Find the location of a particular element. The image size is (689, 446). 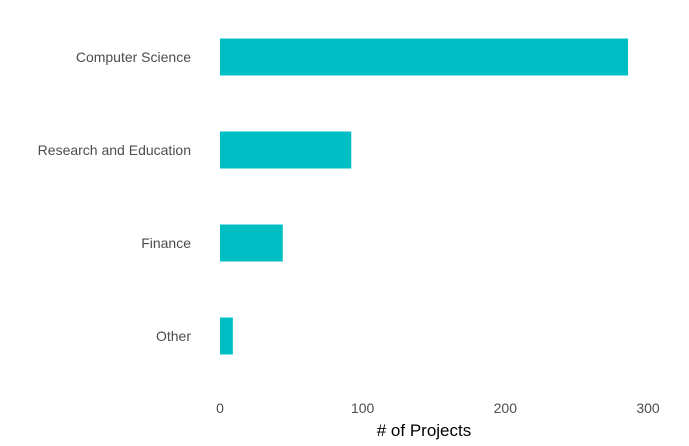

category-label-finance: Finance is located at coordinates (166, 243).